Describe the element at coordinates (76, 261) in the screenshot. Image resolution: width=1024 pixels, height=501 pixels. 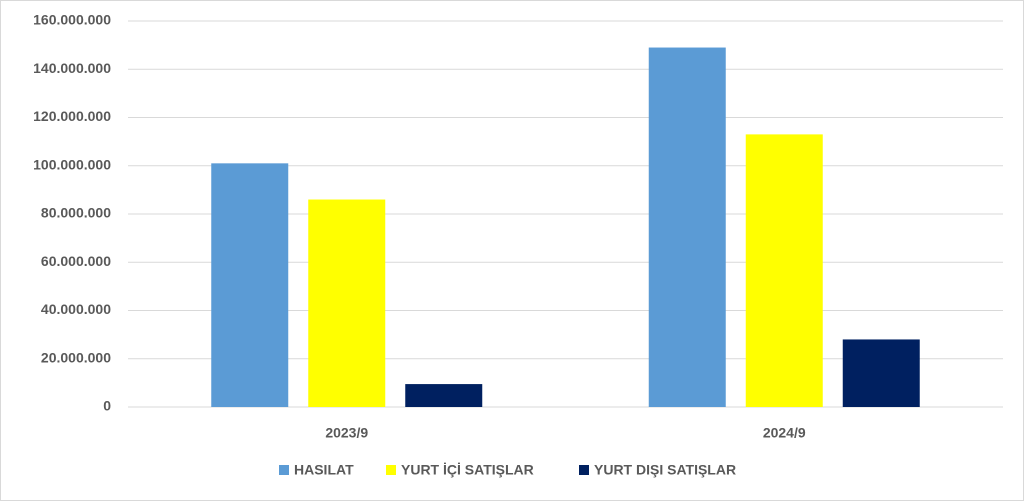
I see `y-tick-label: 60.000.000` at that location.